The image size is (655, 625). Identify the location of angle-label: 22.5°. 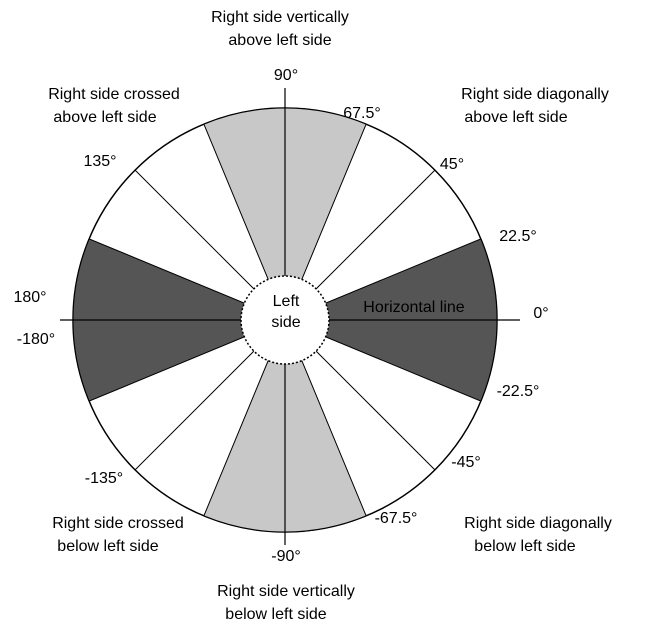
(518, 236).